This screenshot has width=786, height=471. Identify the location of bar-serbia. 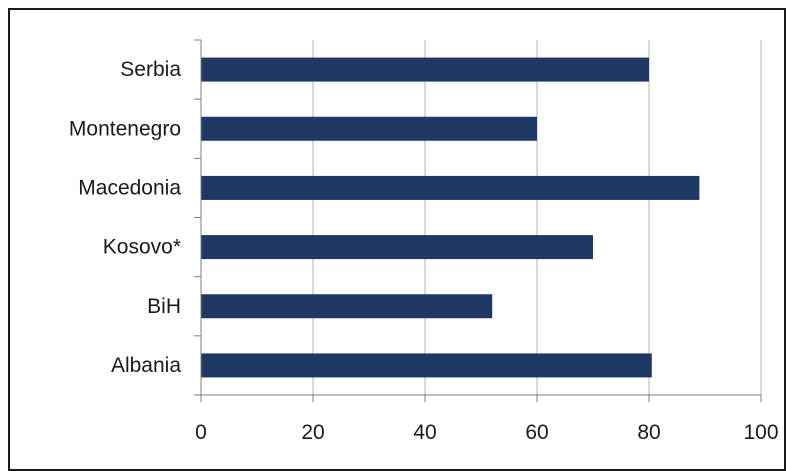
(425, 69).